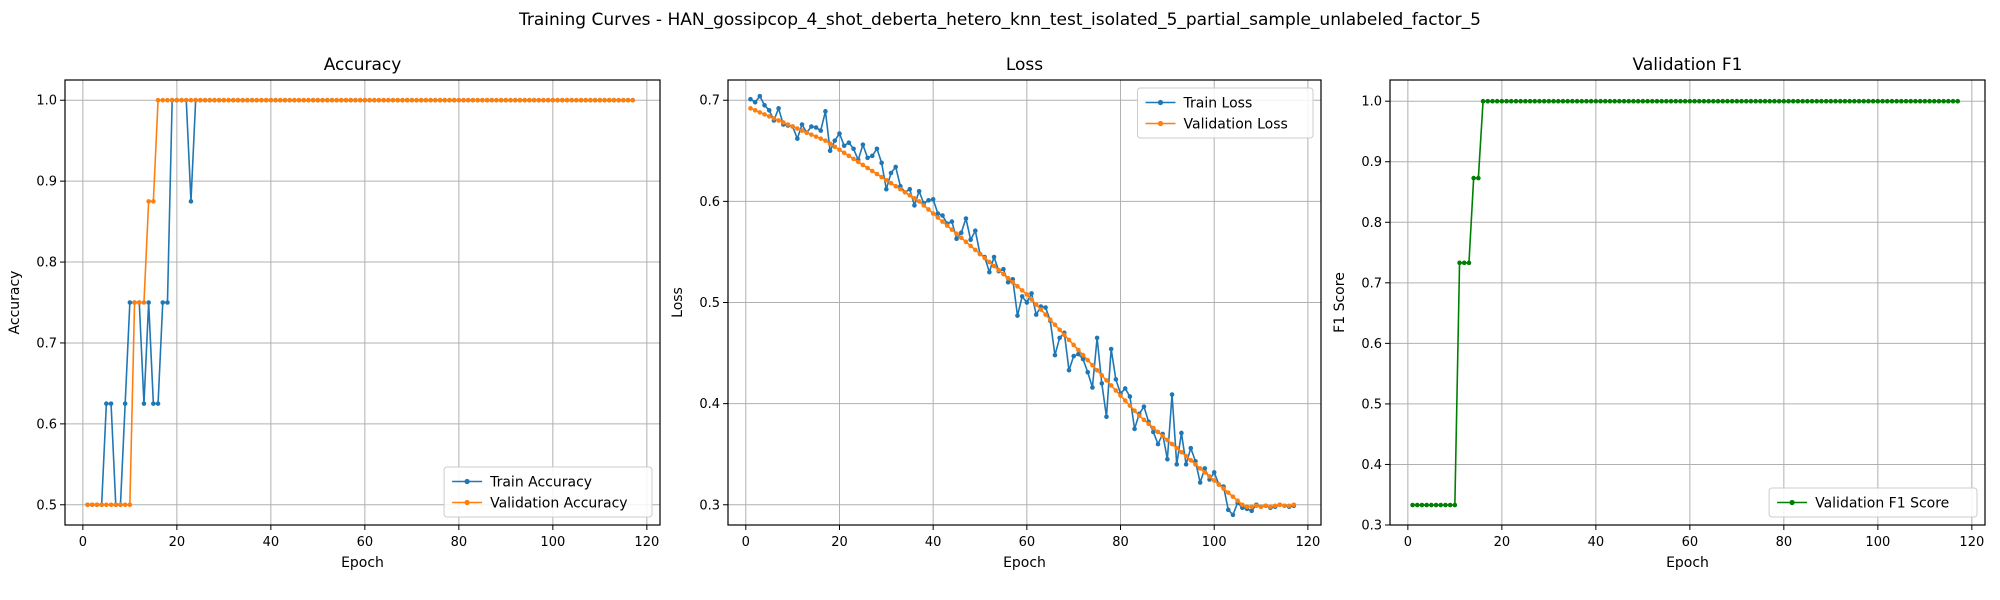 Image resolution: width=2000 pixels, height=600 pixels. What do you see at coordinates (709, 202) in the screenshot?
I see `panel-loss-ytick-label: 0.6` at bounding box center [709, 202].